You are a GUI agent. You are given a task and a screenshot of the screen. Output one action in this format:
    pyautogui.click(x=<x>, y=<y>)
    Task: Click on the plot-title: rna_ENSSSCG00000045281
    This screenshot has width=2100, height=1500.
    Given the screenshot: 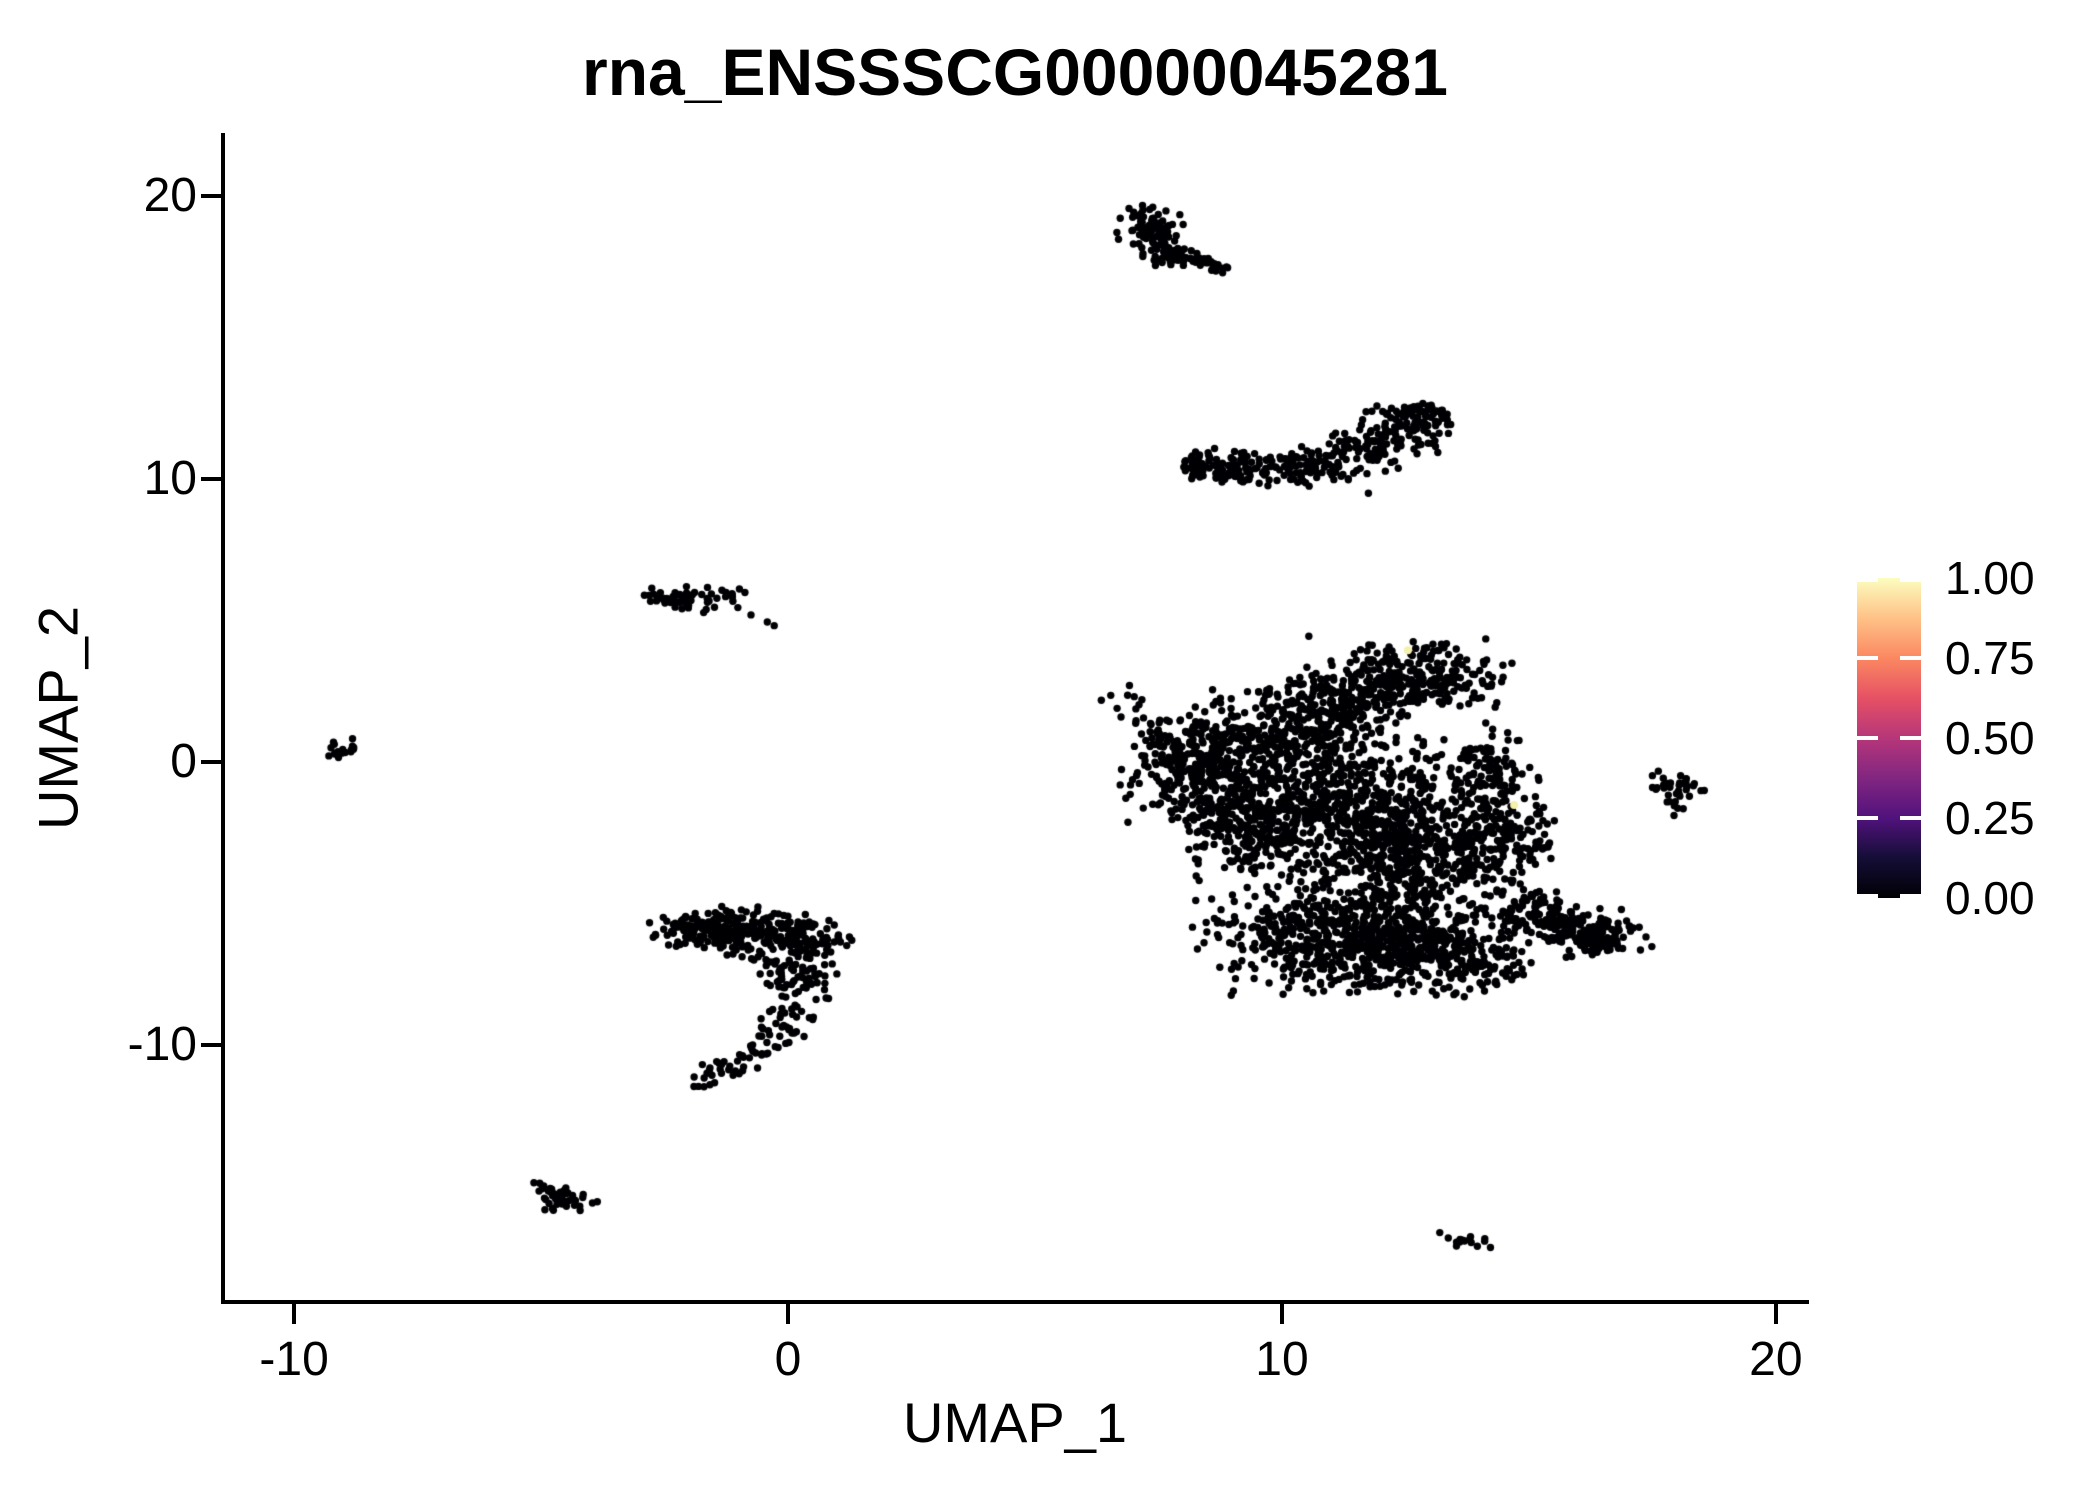 What is the action you would take?
    pyautogui.click(x=1015, y=72)
    